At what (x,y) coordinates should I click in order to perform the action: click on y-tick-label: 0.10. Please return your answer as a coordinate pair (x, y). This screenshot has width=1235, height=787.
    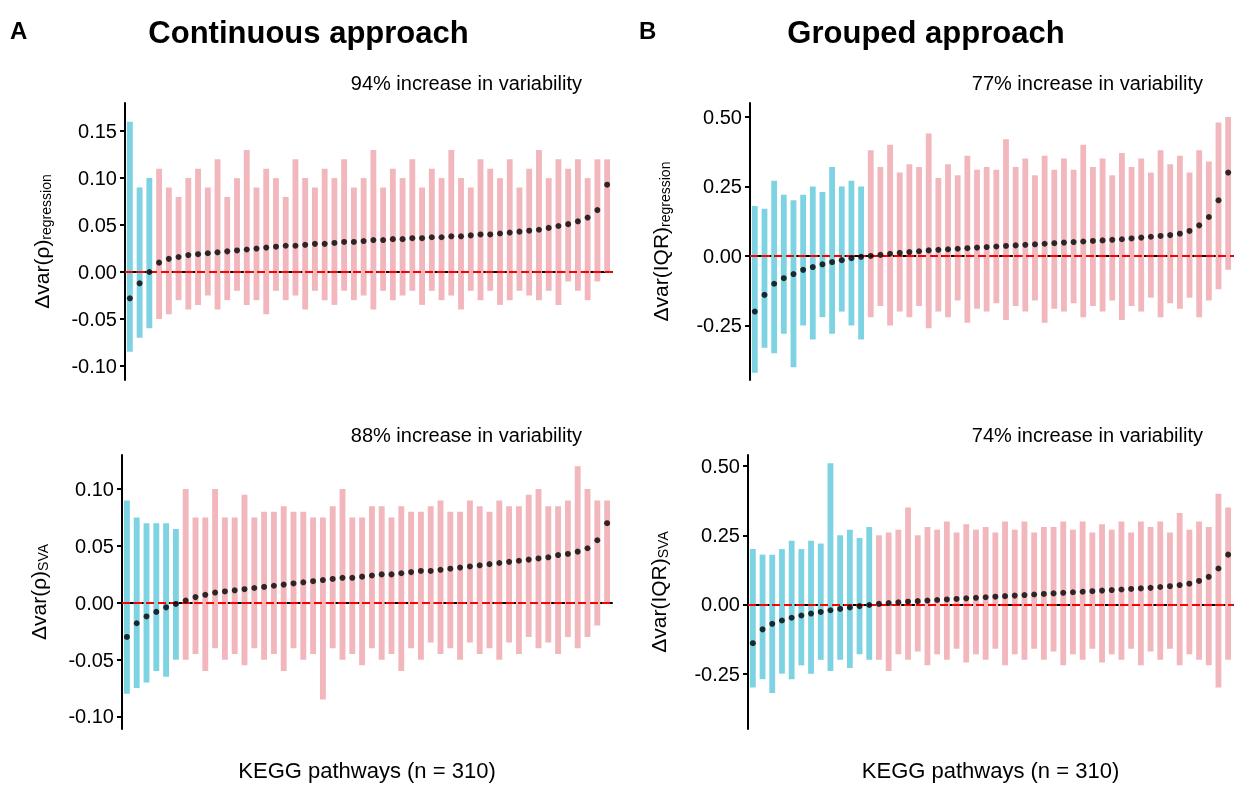
    Looking at the image, I should click on (97, 178).